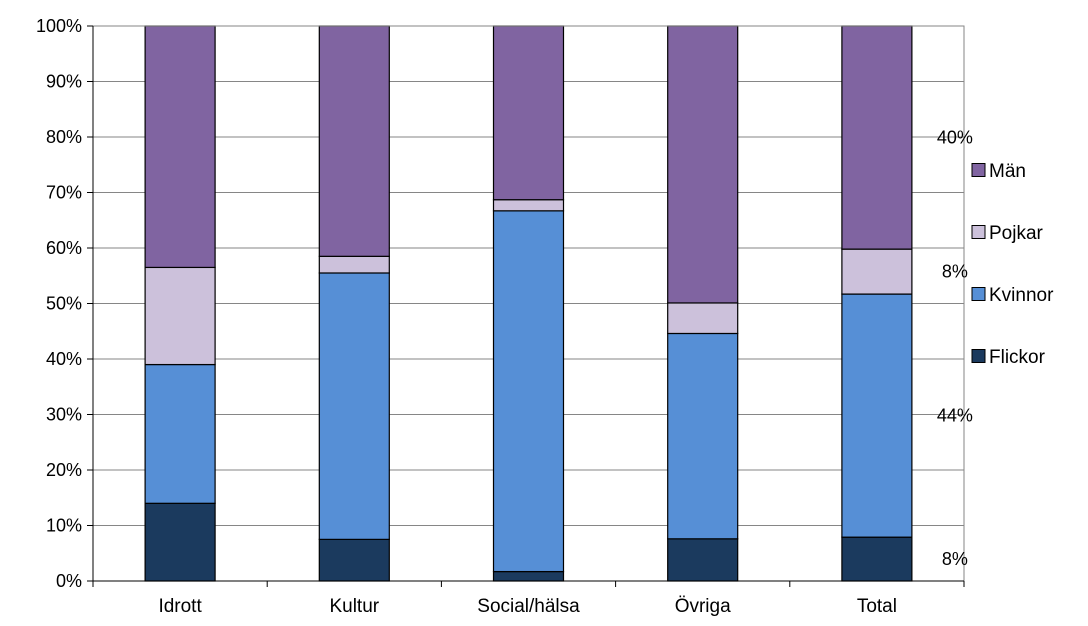 The height and width of the screenshot is (626, 1088). What do you see at coordinates (64, 248) in the screenshot?
I see `y-tick-label: 60%` at bounding box center [64, 248].